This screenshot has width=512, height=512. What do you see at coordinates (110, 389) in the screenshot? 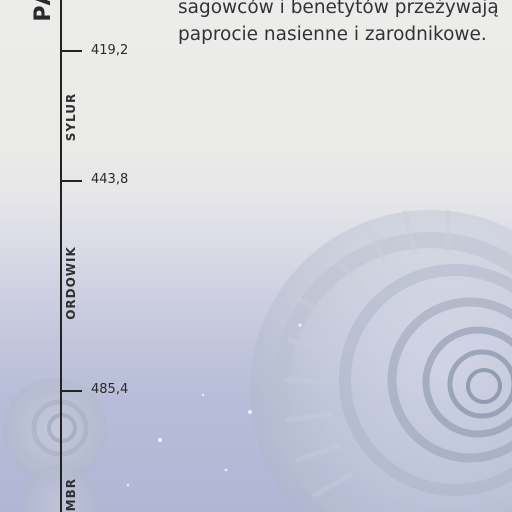
I see `tick-label-3: 485,4` at bounding box center [110, 389].